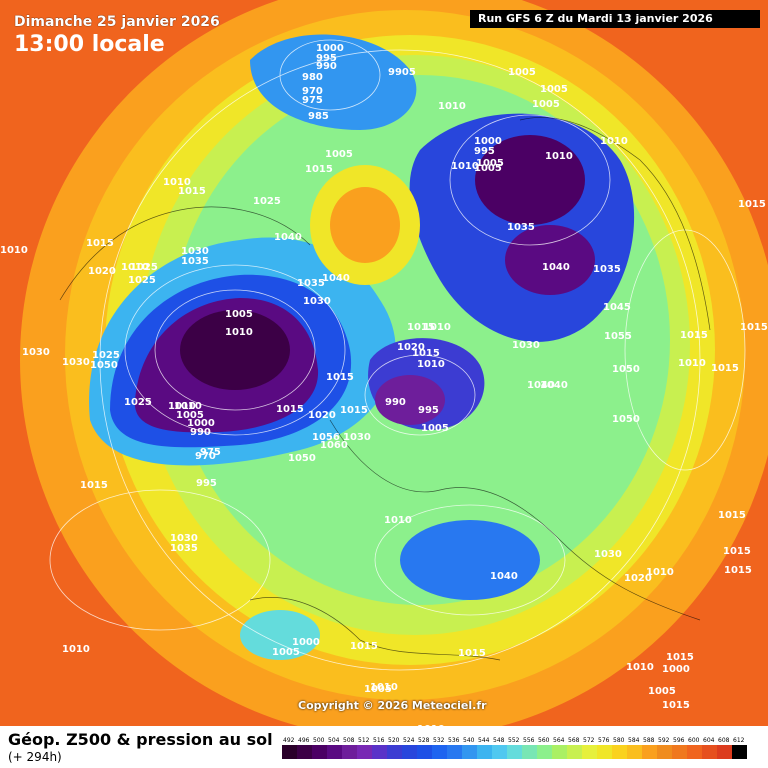 Image resolution: width=768 pixels, height=768 pixels. I want to click on legend-value: 496, so click(304, 740).